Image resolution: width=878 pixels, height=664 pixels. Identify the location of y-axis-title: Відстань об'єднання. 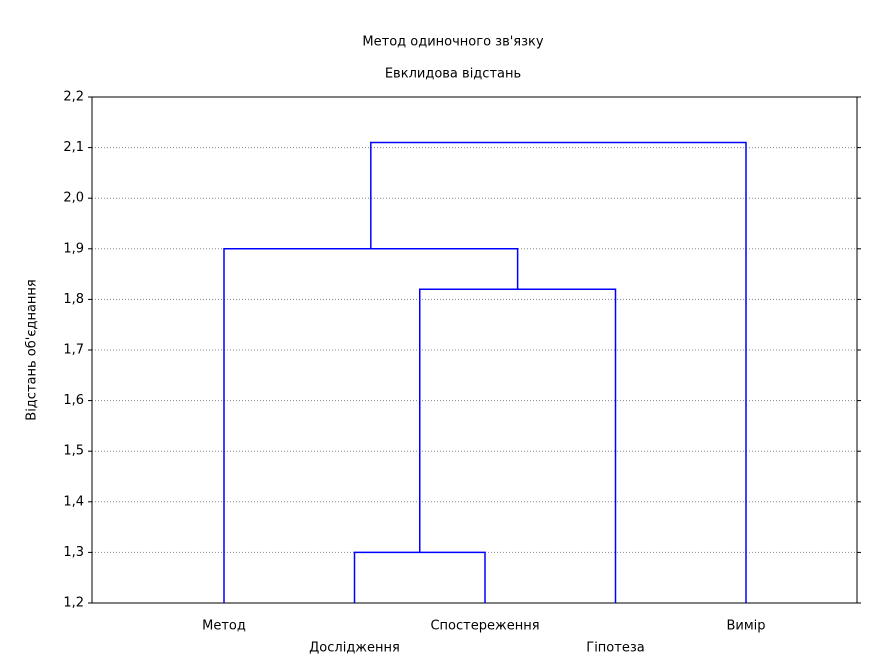
(32, 349).